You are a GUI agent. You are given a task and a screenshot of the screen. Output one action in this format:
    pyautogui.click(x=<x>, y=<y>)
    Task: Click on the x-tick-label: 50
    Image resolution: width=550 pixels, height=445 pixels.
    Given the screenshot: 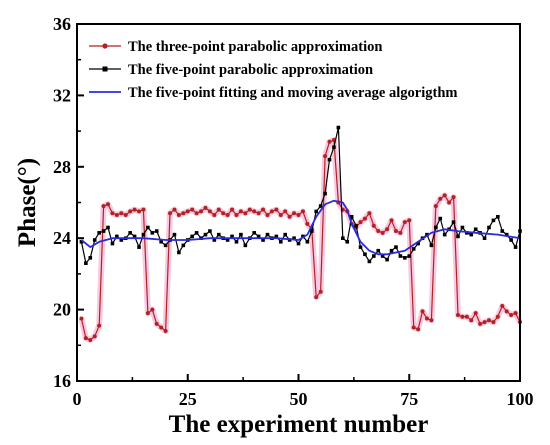 What is the action you would take?
    pyautogui.click(x=299, y=399)
    